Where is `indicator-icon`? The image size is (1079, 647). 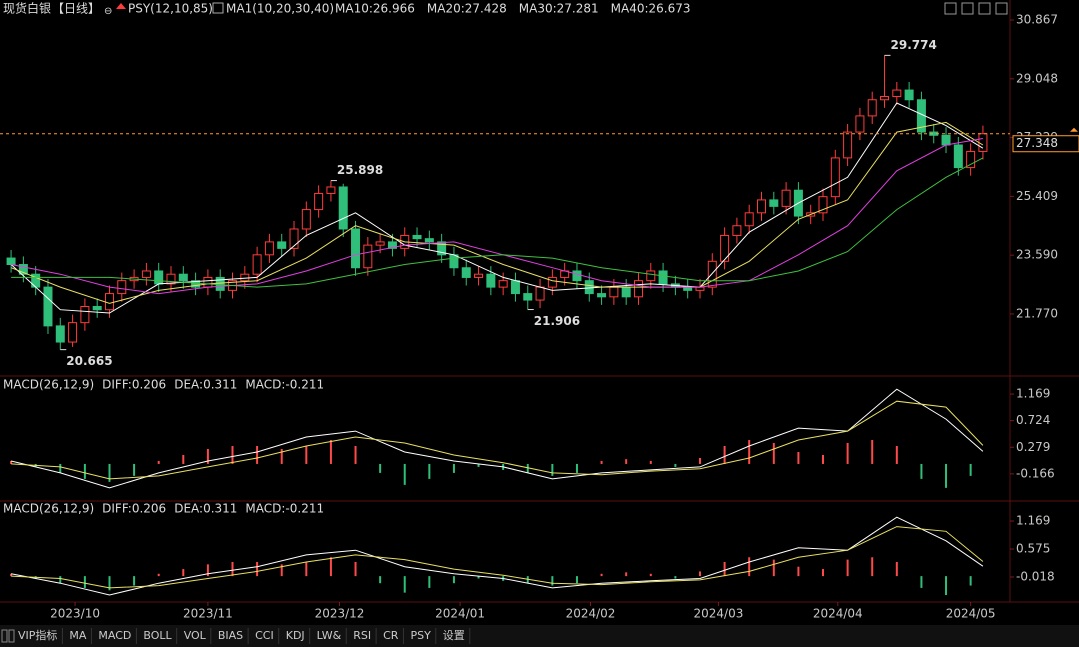
indicator-icon is located at coordinates (121, 6).